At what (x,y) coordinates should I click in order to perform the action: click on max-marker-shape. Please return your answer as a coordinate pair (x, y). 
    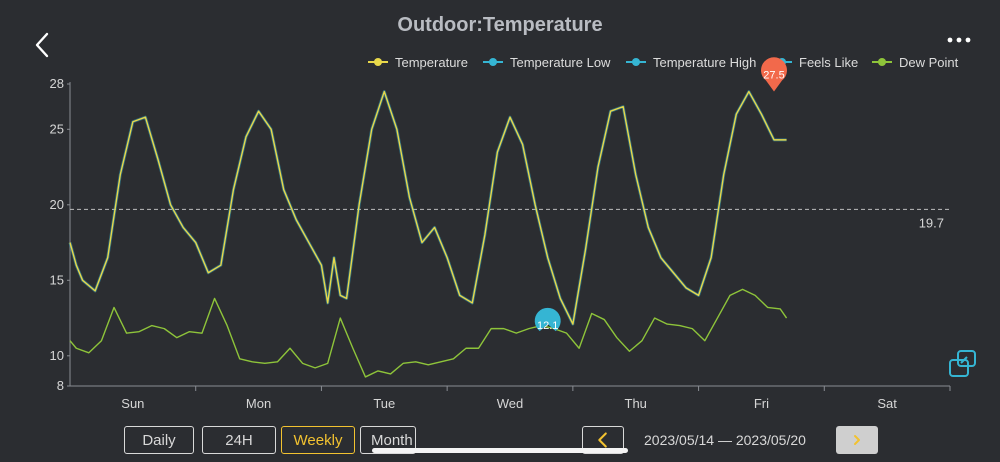
    Looking at the image, I should click on (774, 74).